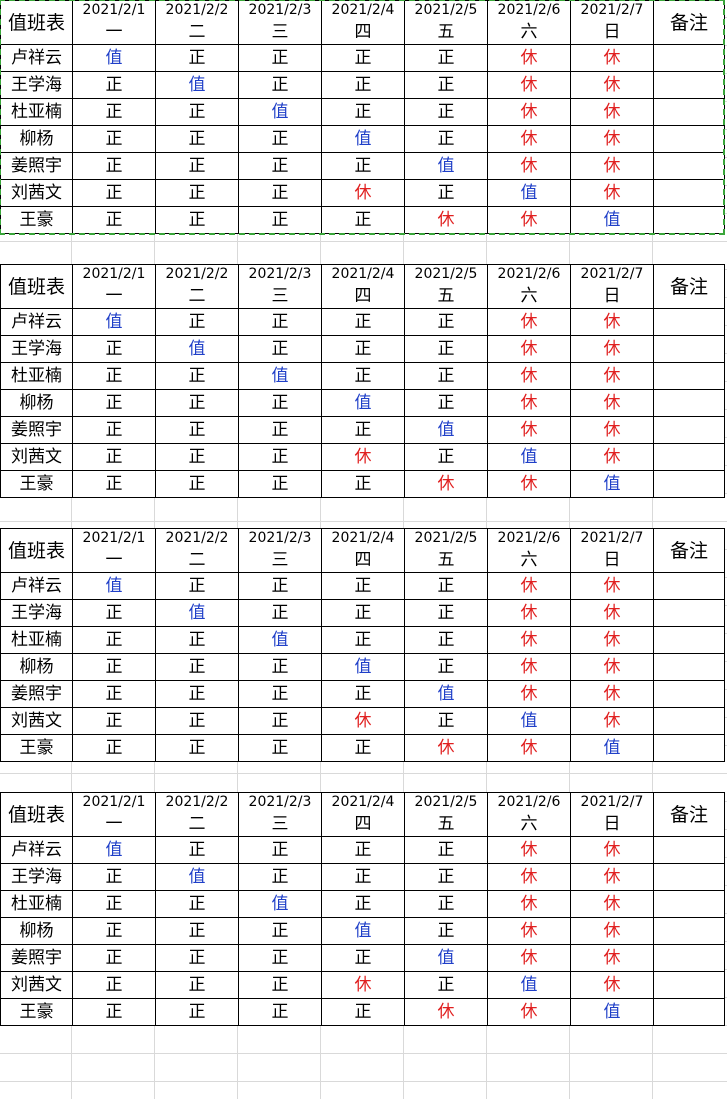 The image size is (727, 1099). I want to click on date-header-cell: 2021/2/3, so click(280, 802).